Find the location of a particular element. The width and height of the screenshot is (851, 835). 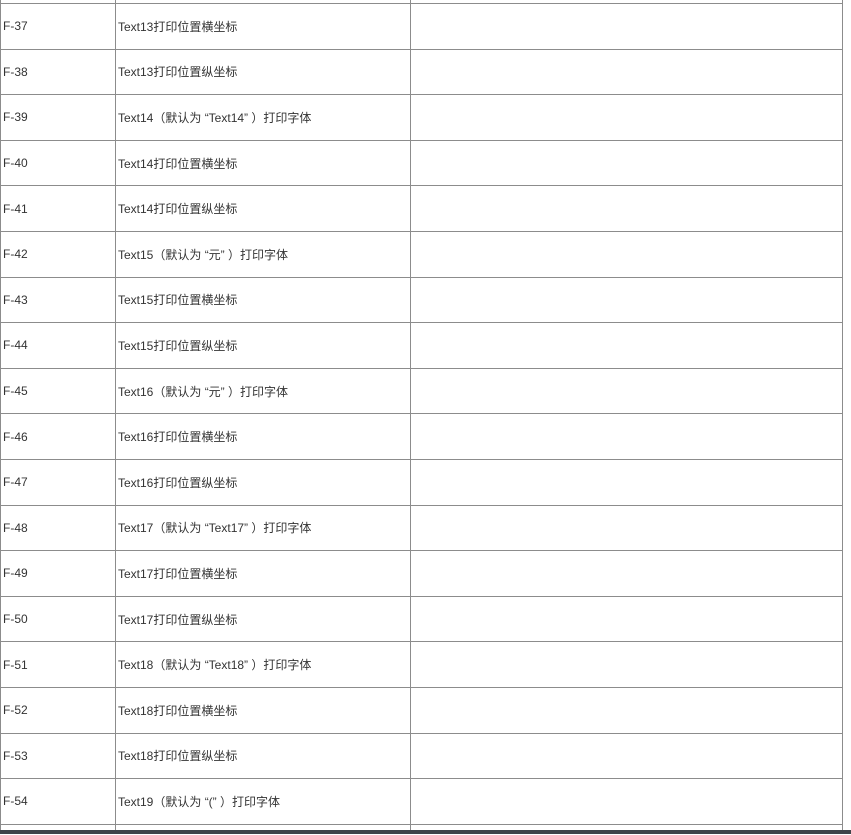

field-code-cell: F-42 is located at coordinates (58, 254).